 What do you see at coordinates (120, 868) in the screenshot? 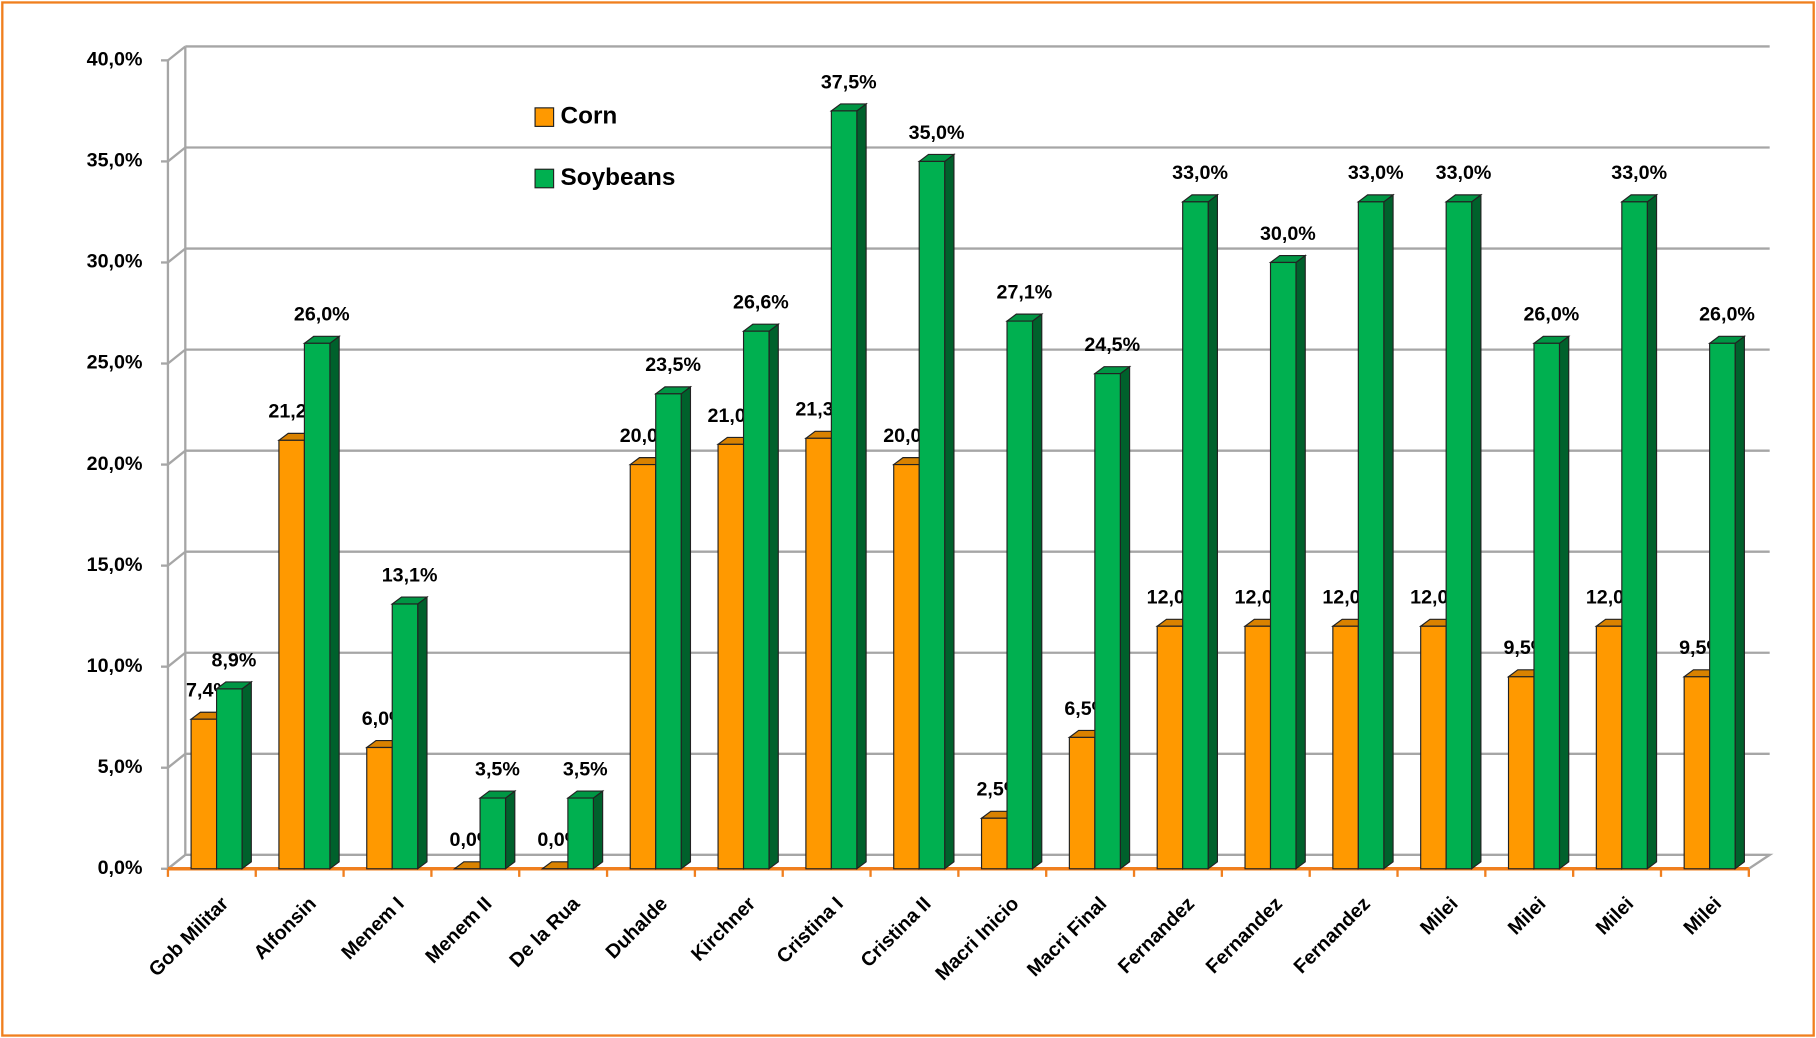
I see `y-tick-label: 0,0%` at bounding box center [120, 868].